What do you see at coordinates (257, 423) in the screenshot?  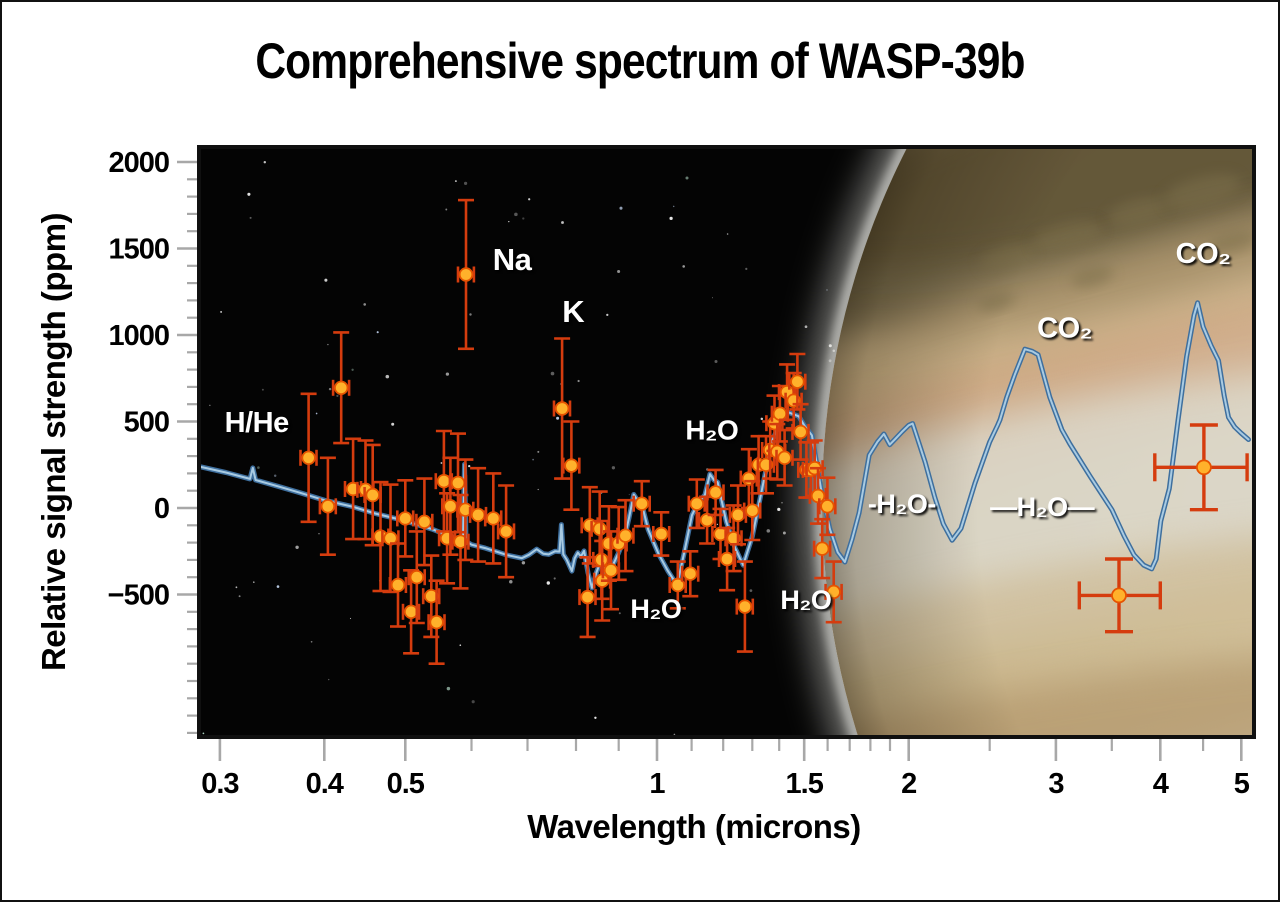 I see `molecule-label: H/He` at bounding box center [257, 423].